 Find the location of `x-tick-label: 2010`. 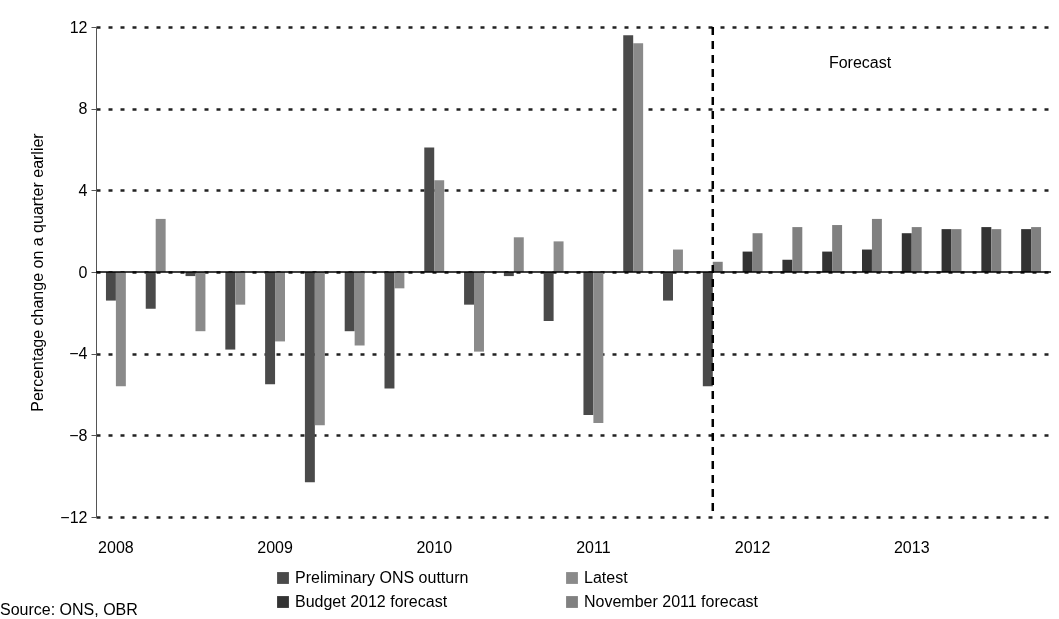

x-tick-label: 2010 is located at coordinates (434, 547).